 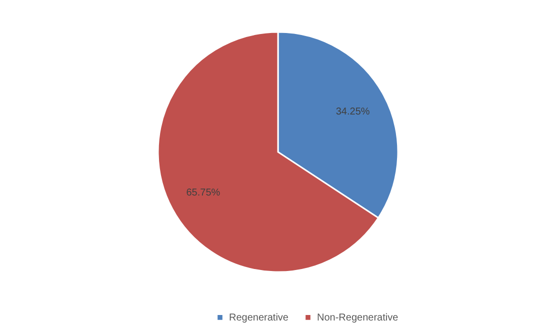 What do you see at coordinates (358, 318) in the screenshot?
I see `legend-label: Non-Regenerative` at bounding box center [358, 318].